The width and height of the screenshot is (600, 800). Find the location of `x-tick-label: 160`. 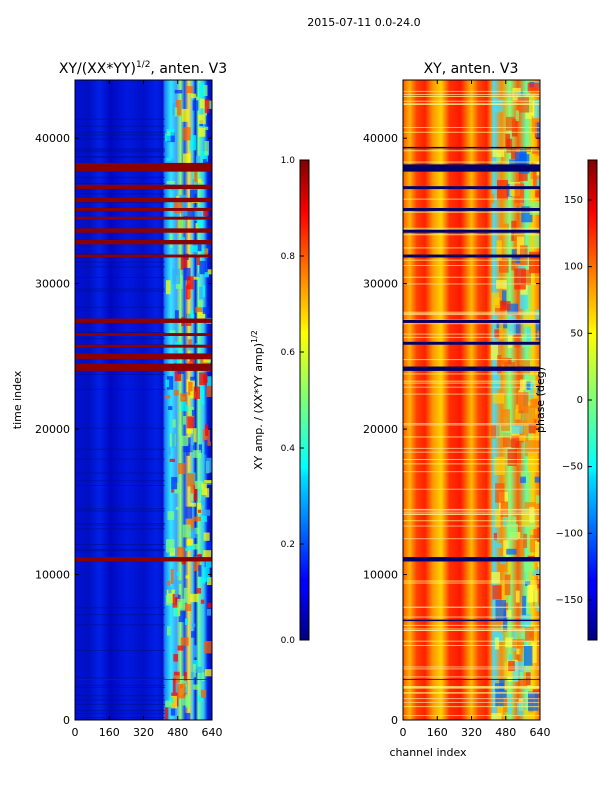

x-tick-label: 160 is located at coordinates (109, 732).